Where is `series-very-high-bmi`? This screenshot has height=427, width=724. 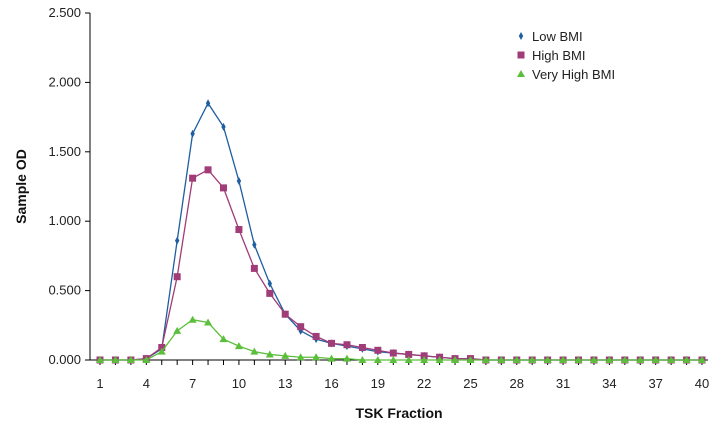
series-very-high-bmi is located at coordinates (401, 339).